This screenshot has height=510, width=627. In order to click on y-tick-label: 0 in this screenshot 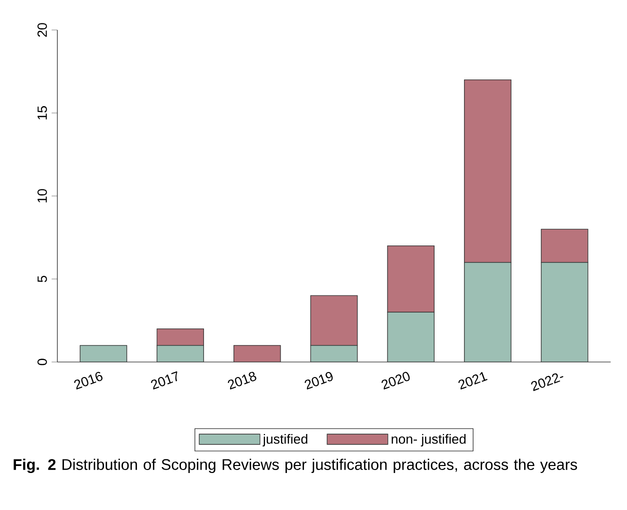, I will do `click(42, 362)`.